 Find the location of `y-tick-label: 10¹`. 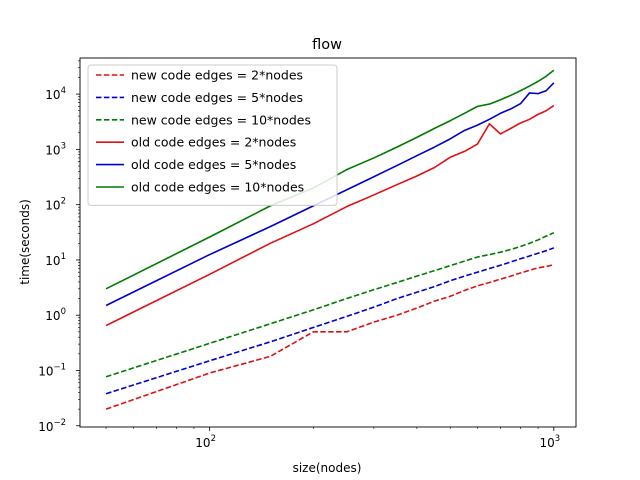

y-tick-label: 10¹ is located at coordinates (55, 260).